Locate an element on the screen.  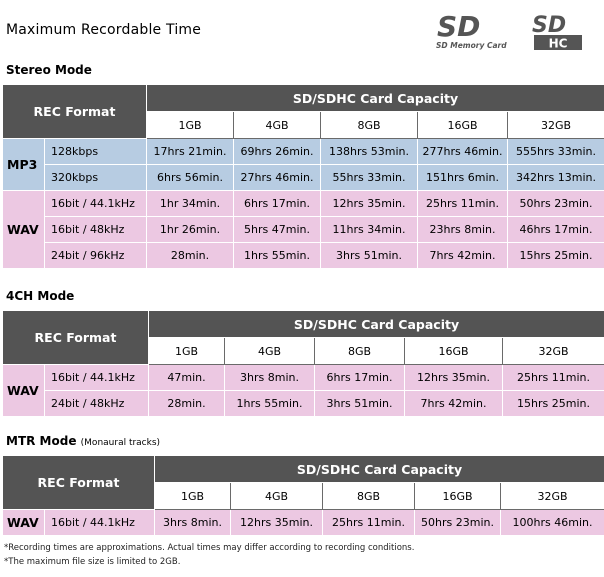
format-cell: 16bit / 48kHz is located at coordinates (95, 229).